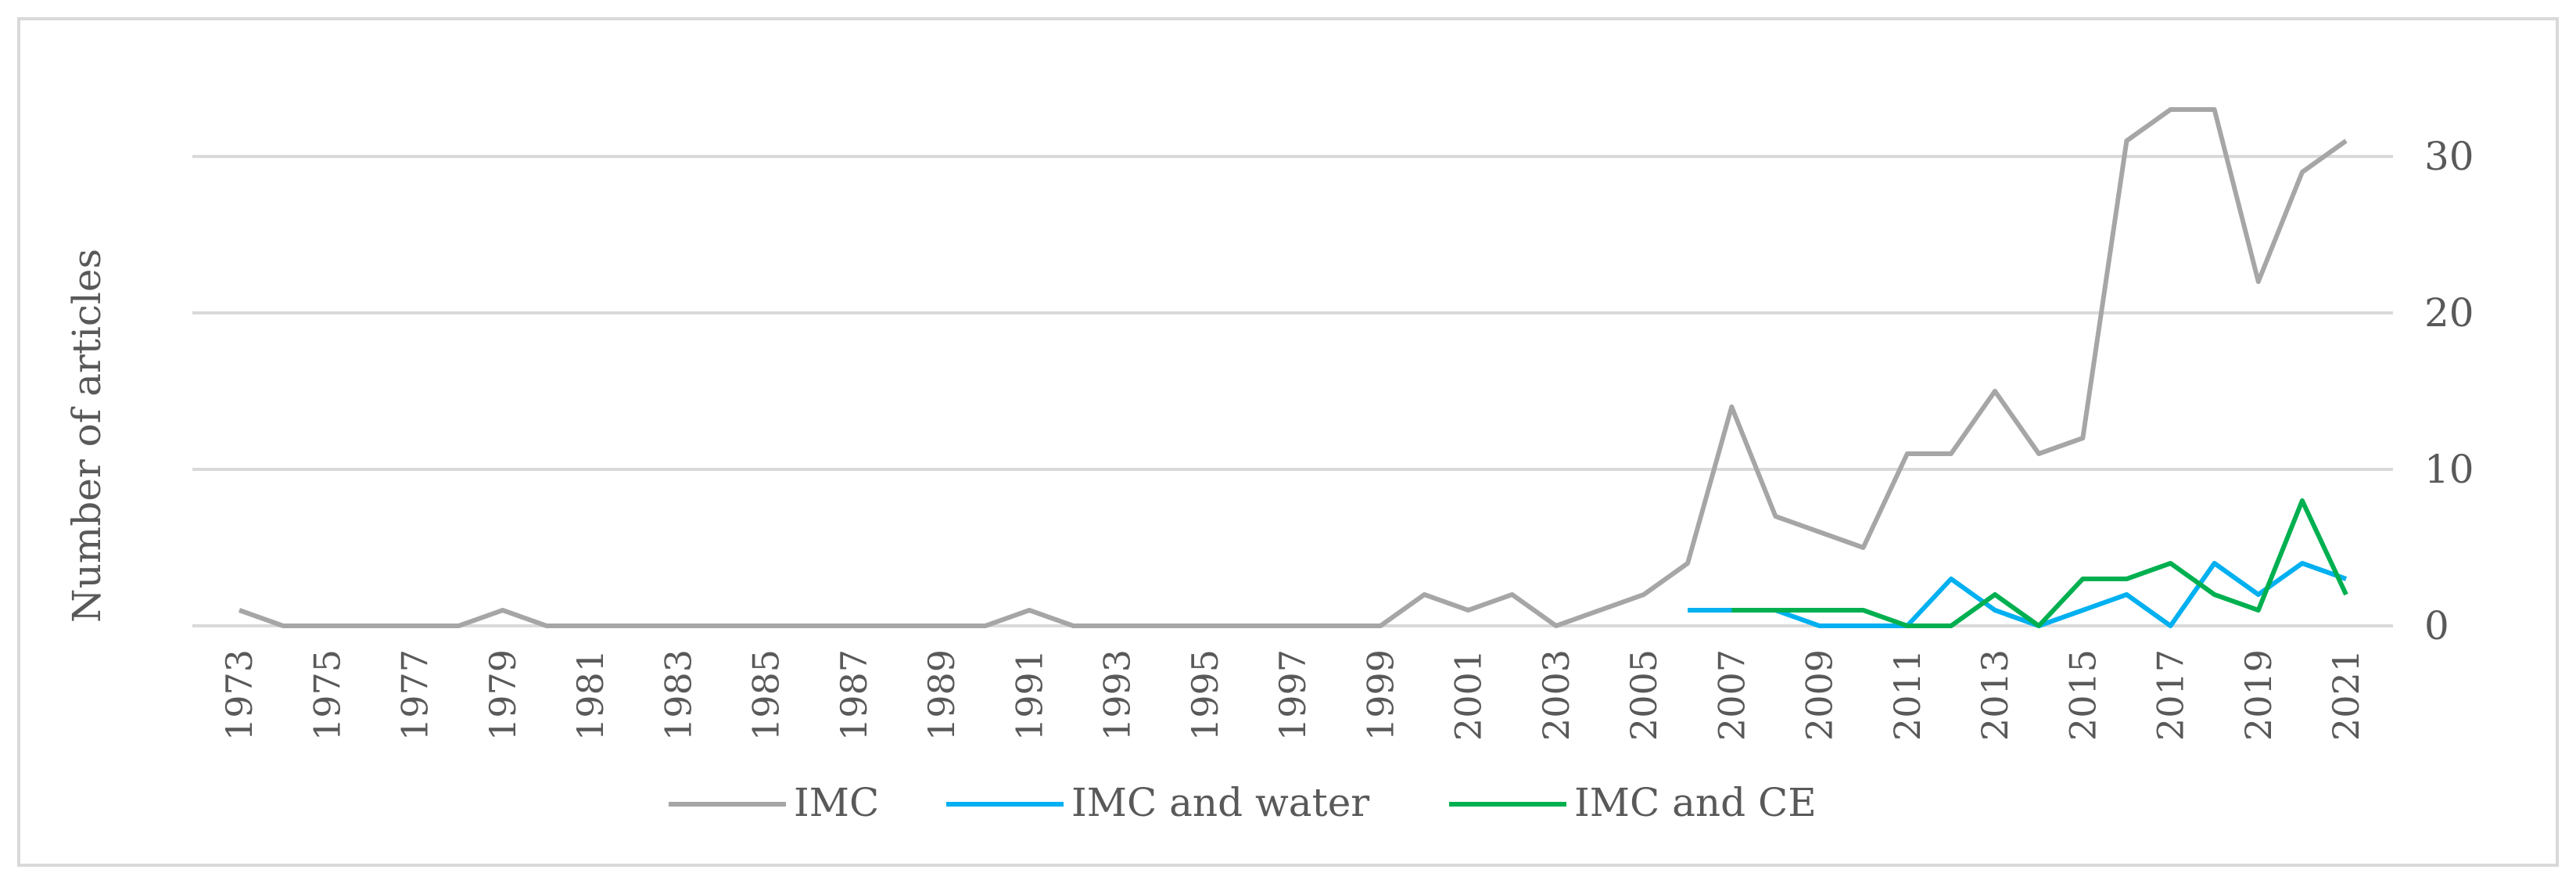  I want to click on y-tick-label: 30, so click(2449, 156).